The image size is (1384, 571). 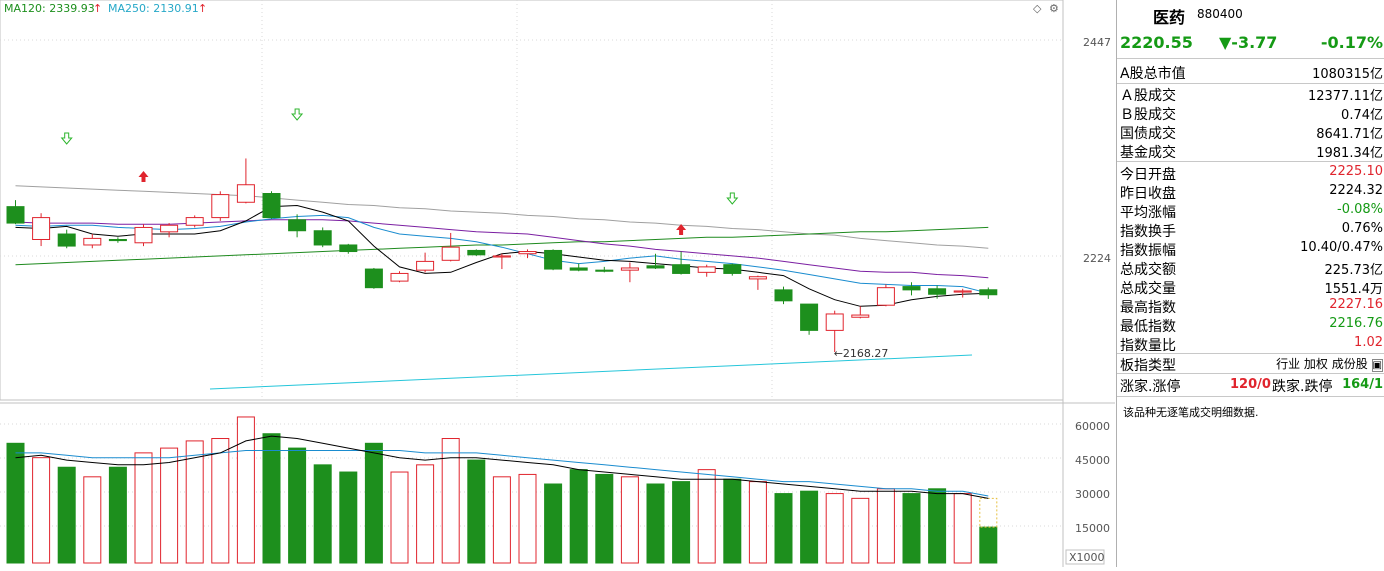 I want to click on board-type-options: 行业 加权 成份股, so click(x=1322, y=364).